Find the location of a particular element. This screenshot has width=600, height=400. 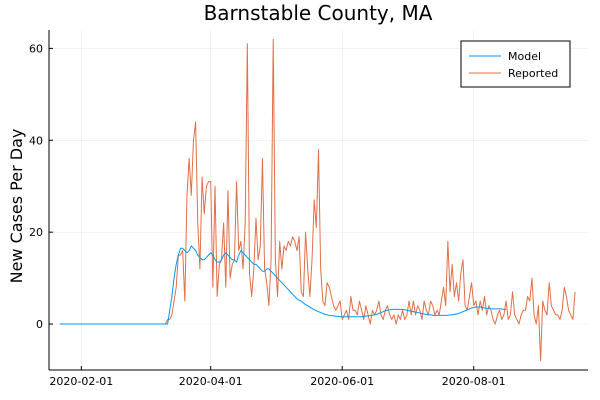

legend-box is located at coordinates (515, 64).